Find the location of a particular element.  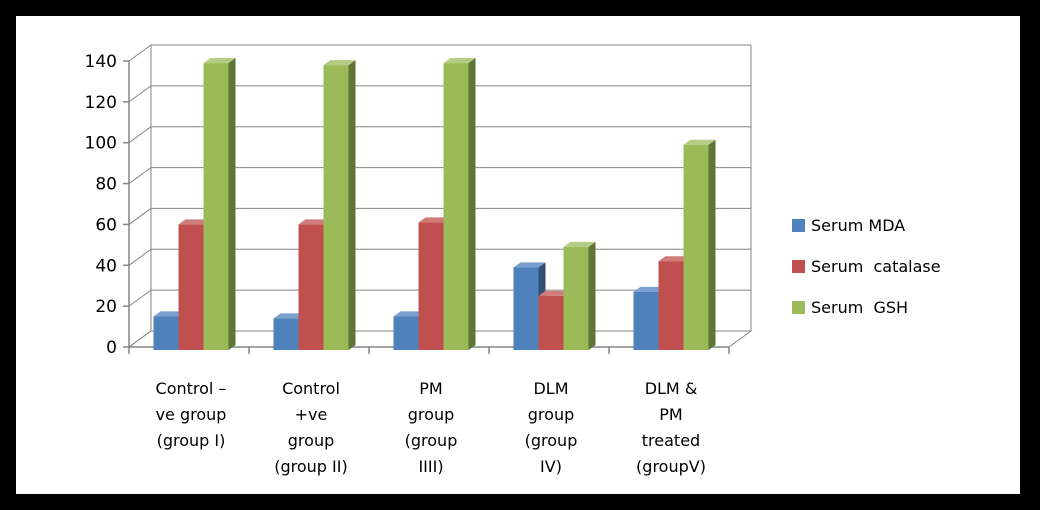

legend: Serum MDA Serum catalase Serum GSH is located at coordinates (866, 266).